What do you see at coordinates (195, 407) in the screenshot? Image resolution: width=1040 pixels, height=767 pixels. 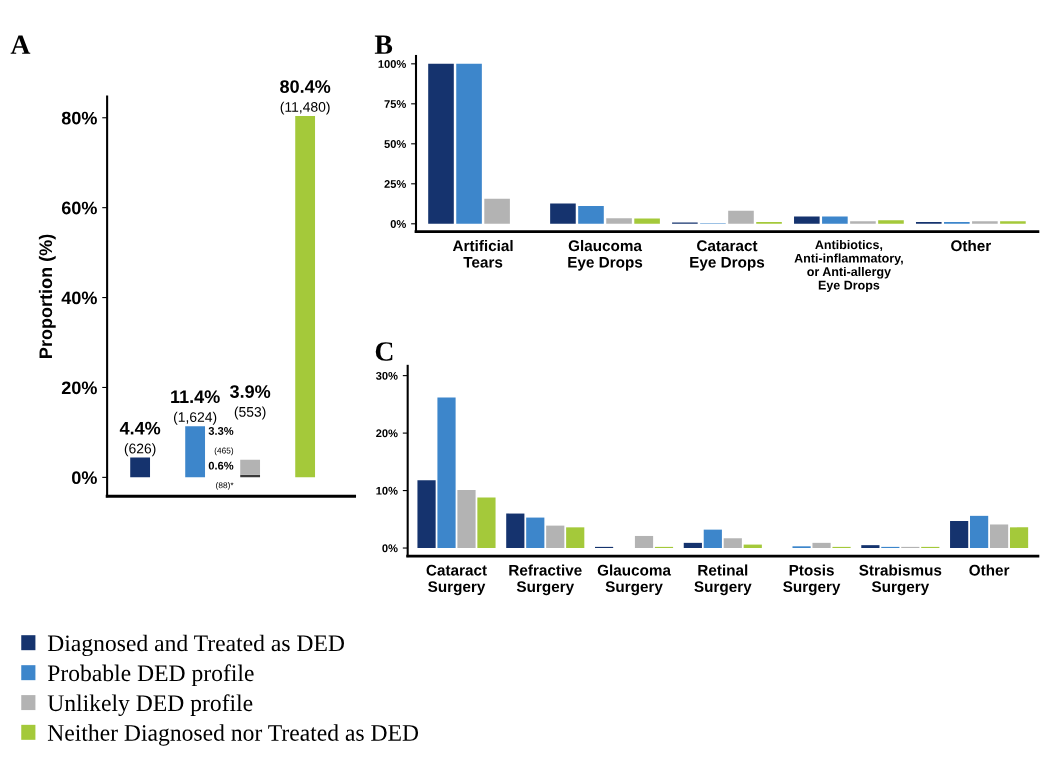 I see `data-label: 11.4% (1,624)` at bounding box center [195, 407].